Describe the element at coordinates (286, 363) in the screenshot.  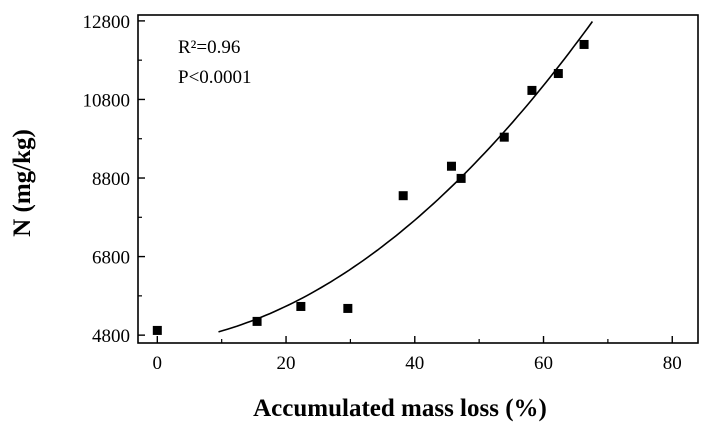
I see `x-tick-label: 20` at that location.